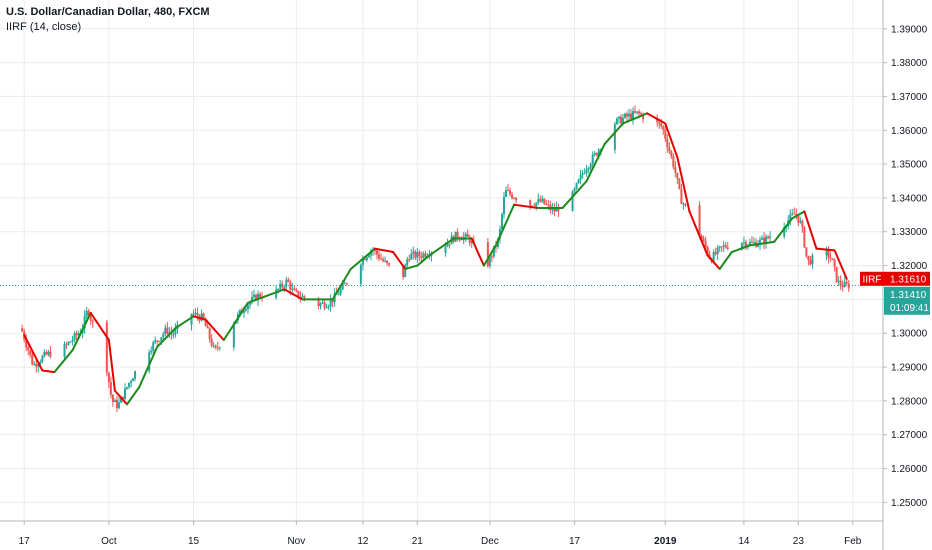  Describe the element at coordinates (909, 435) in the screenshot. I see `y-tick-label: 1.27000` at that location.